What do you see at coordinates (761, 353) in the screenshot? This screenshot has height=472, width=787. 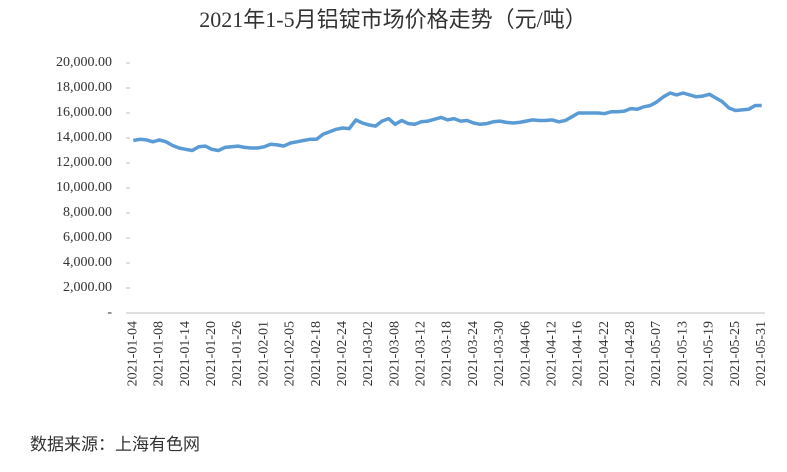 I see `x-tick-label: 2021-05-31` at bounding box center [761, 353].